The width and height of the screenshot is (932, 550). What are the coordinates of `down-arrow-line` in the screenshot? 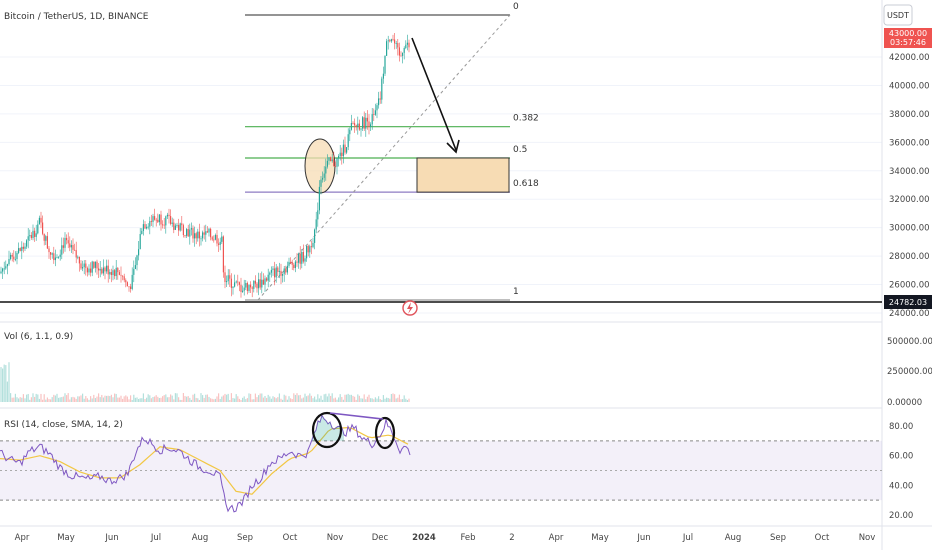 It's located at (434, 94).